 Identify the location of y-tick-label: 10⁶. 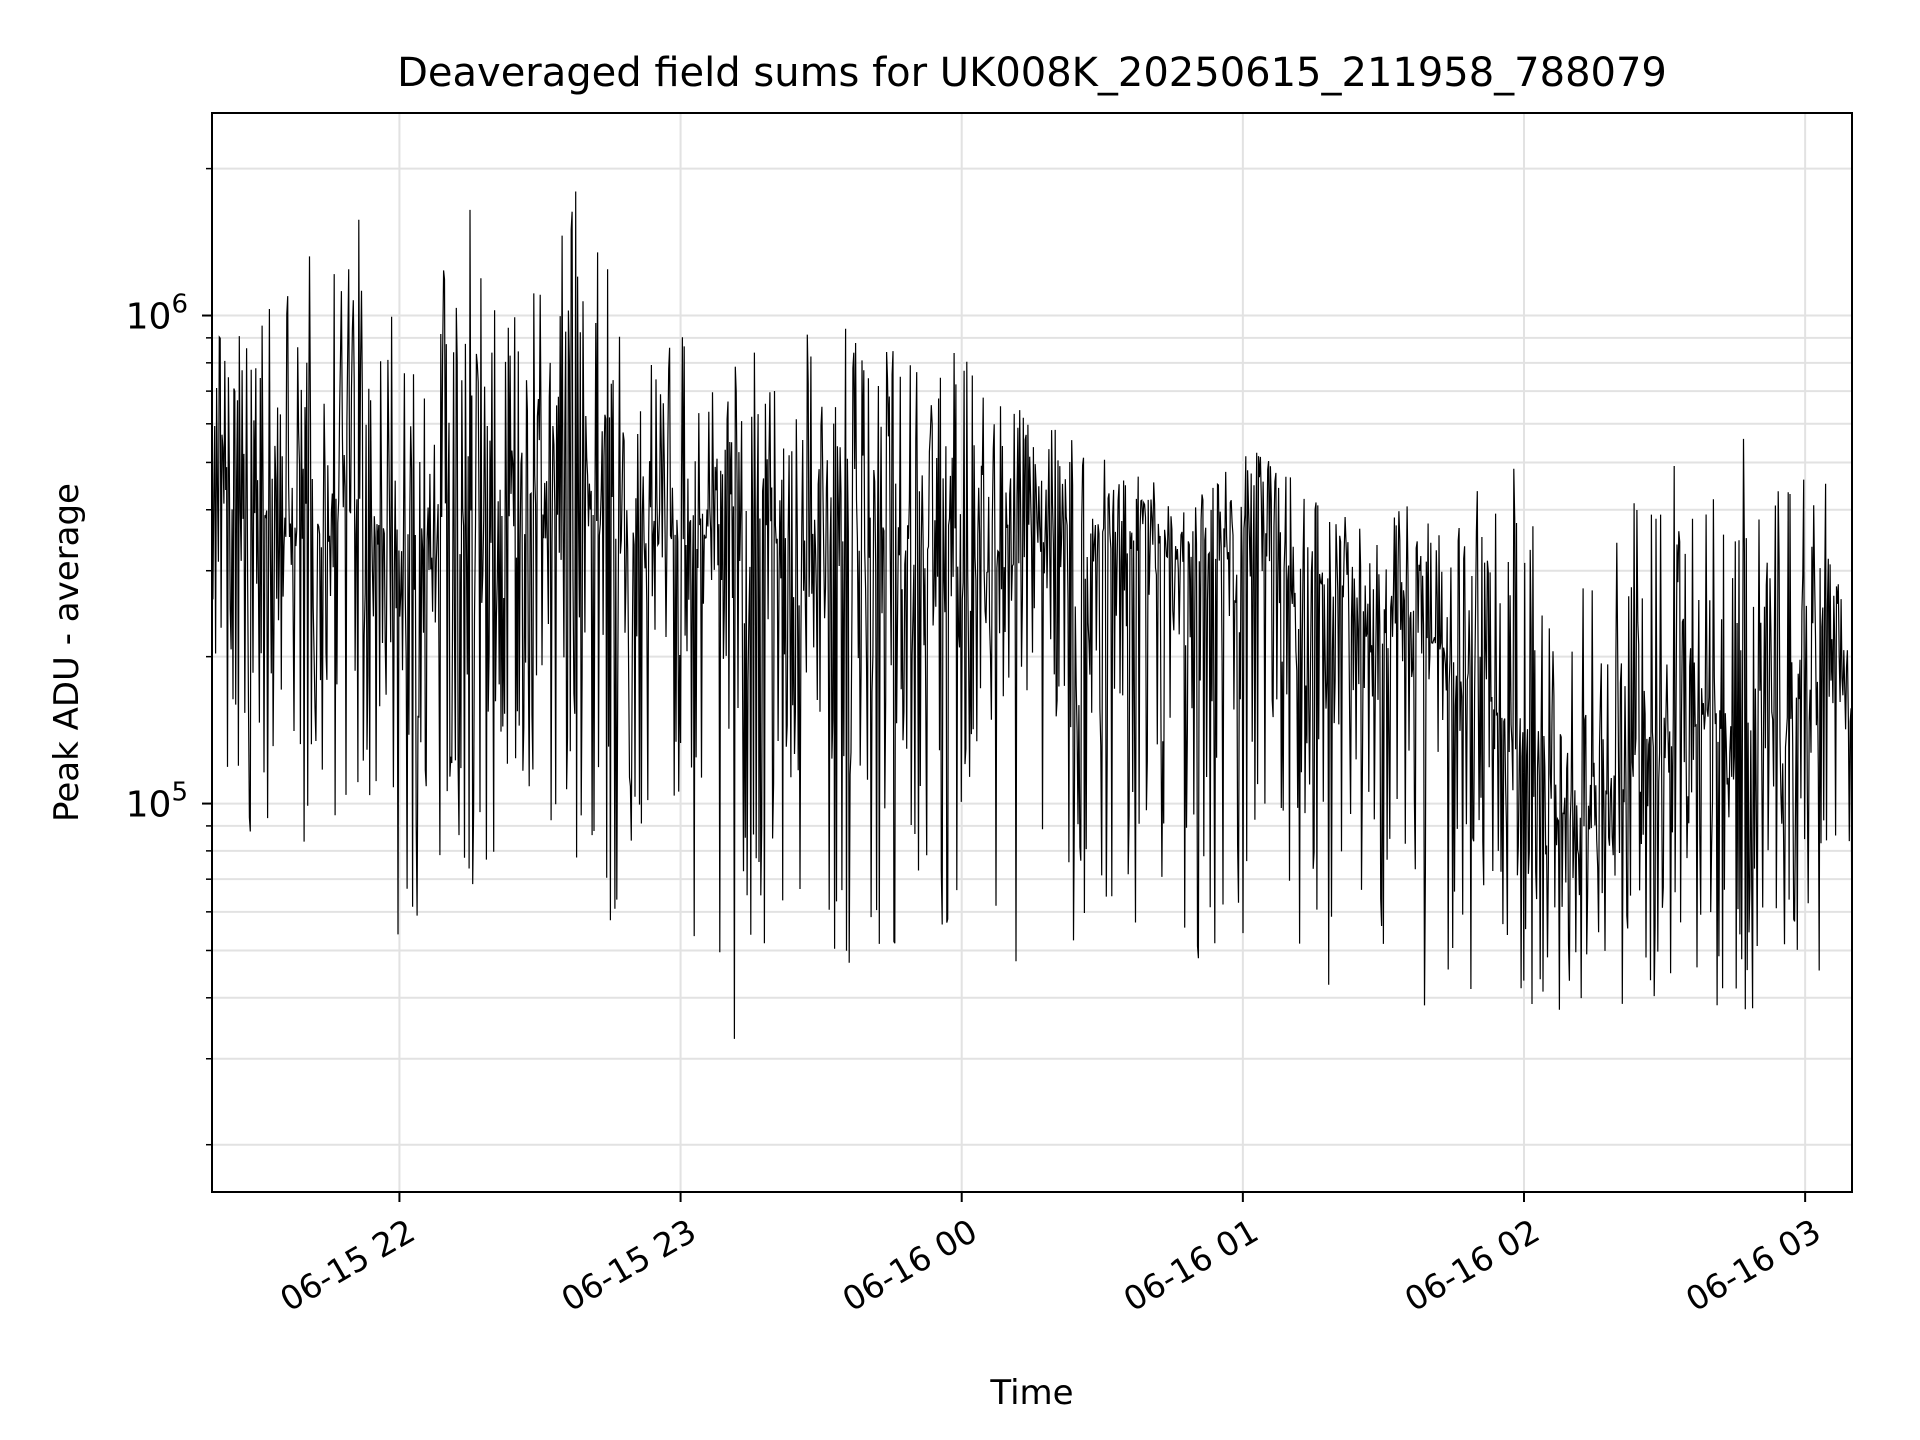
(157, 314).